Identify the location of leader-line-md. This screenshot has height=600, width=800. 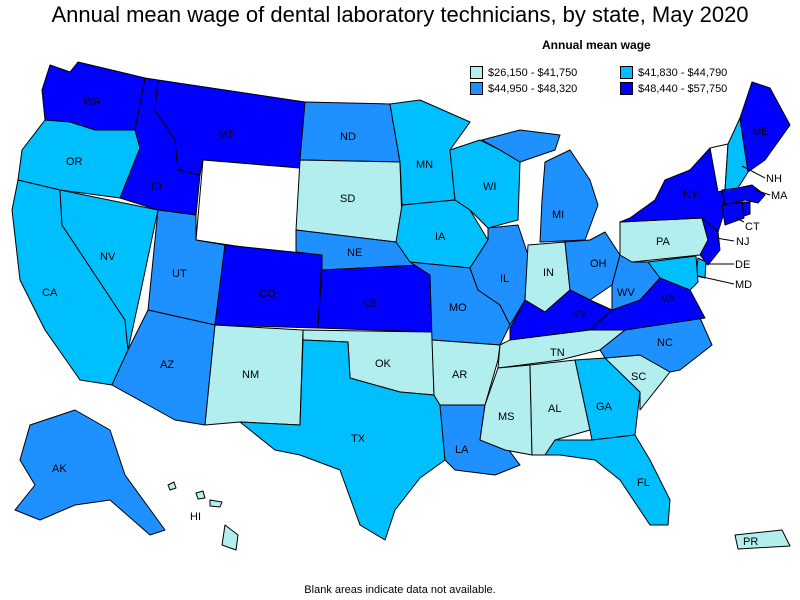
(716, 280).